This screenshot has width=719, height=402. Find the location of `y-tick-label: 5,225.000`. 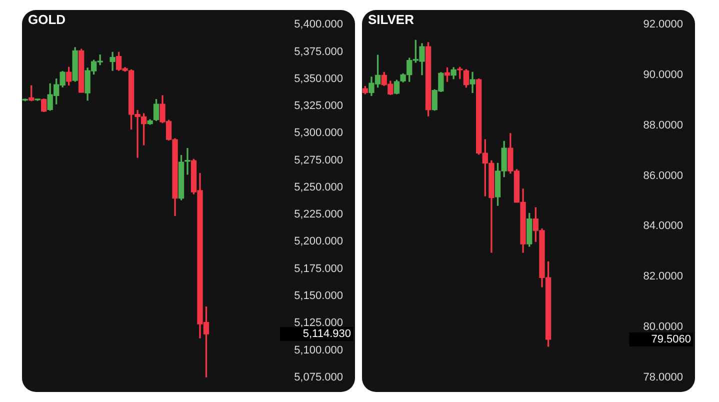

y-tick-label: 5,225.000 is located at coordinates (318, 214).